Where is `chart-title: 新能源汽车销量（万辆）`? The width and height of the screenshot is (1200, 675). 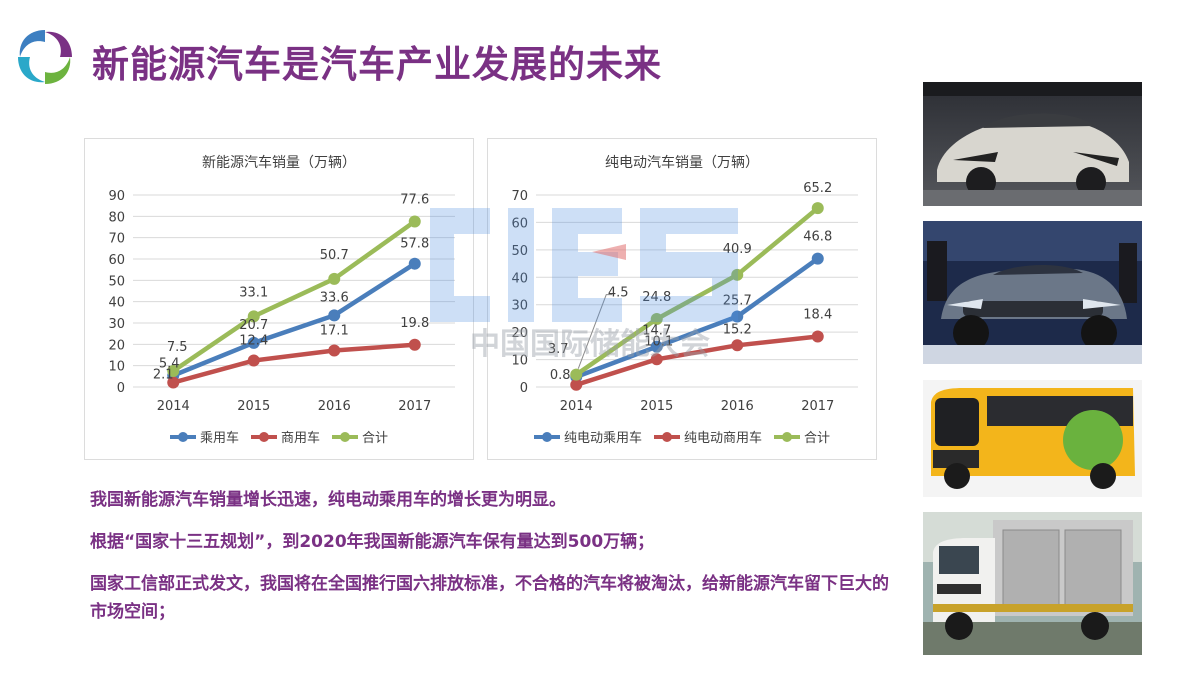
chart-title: 新能源汽车销量（万辆） is located at coordinates (279, 162).